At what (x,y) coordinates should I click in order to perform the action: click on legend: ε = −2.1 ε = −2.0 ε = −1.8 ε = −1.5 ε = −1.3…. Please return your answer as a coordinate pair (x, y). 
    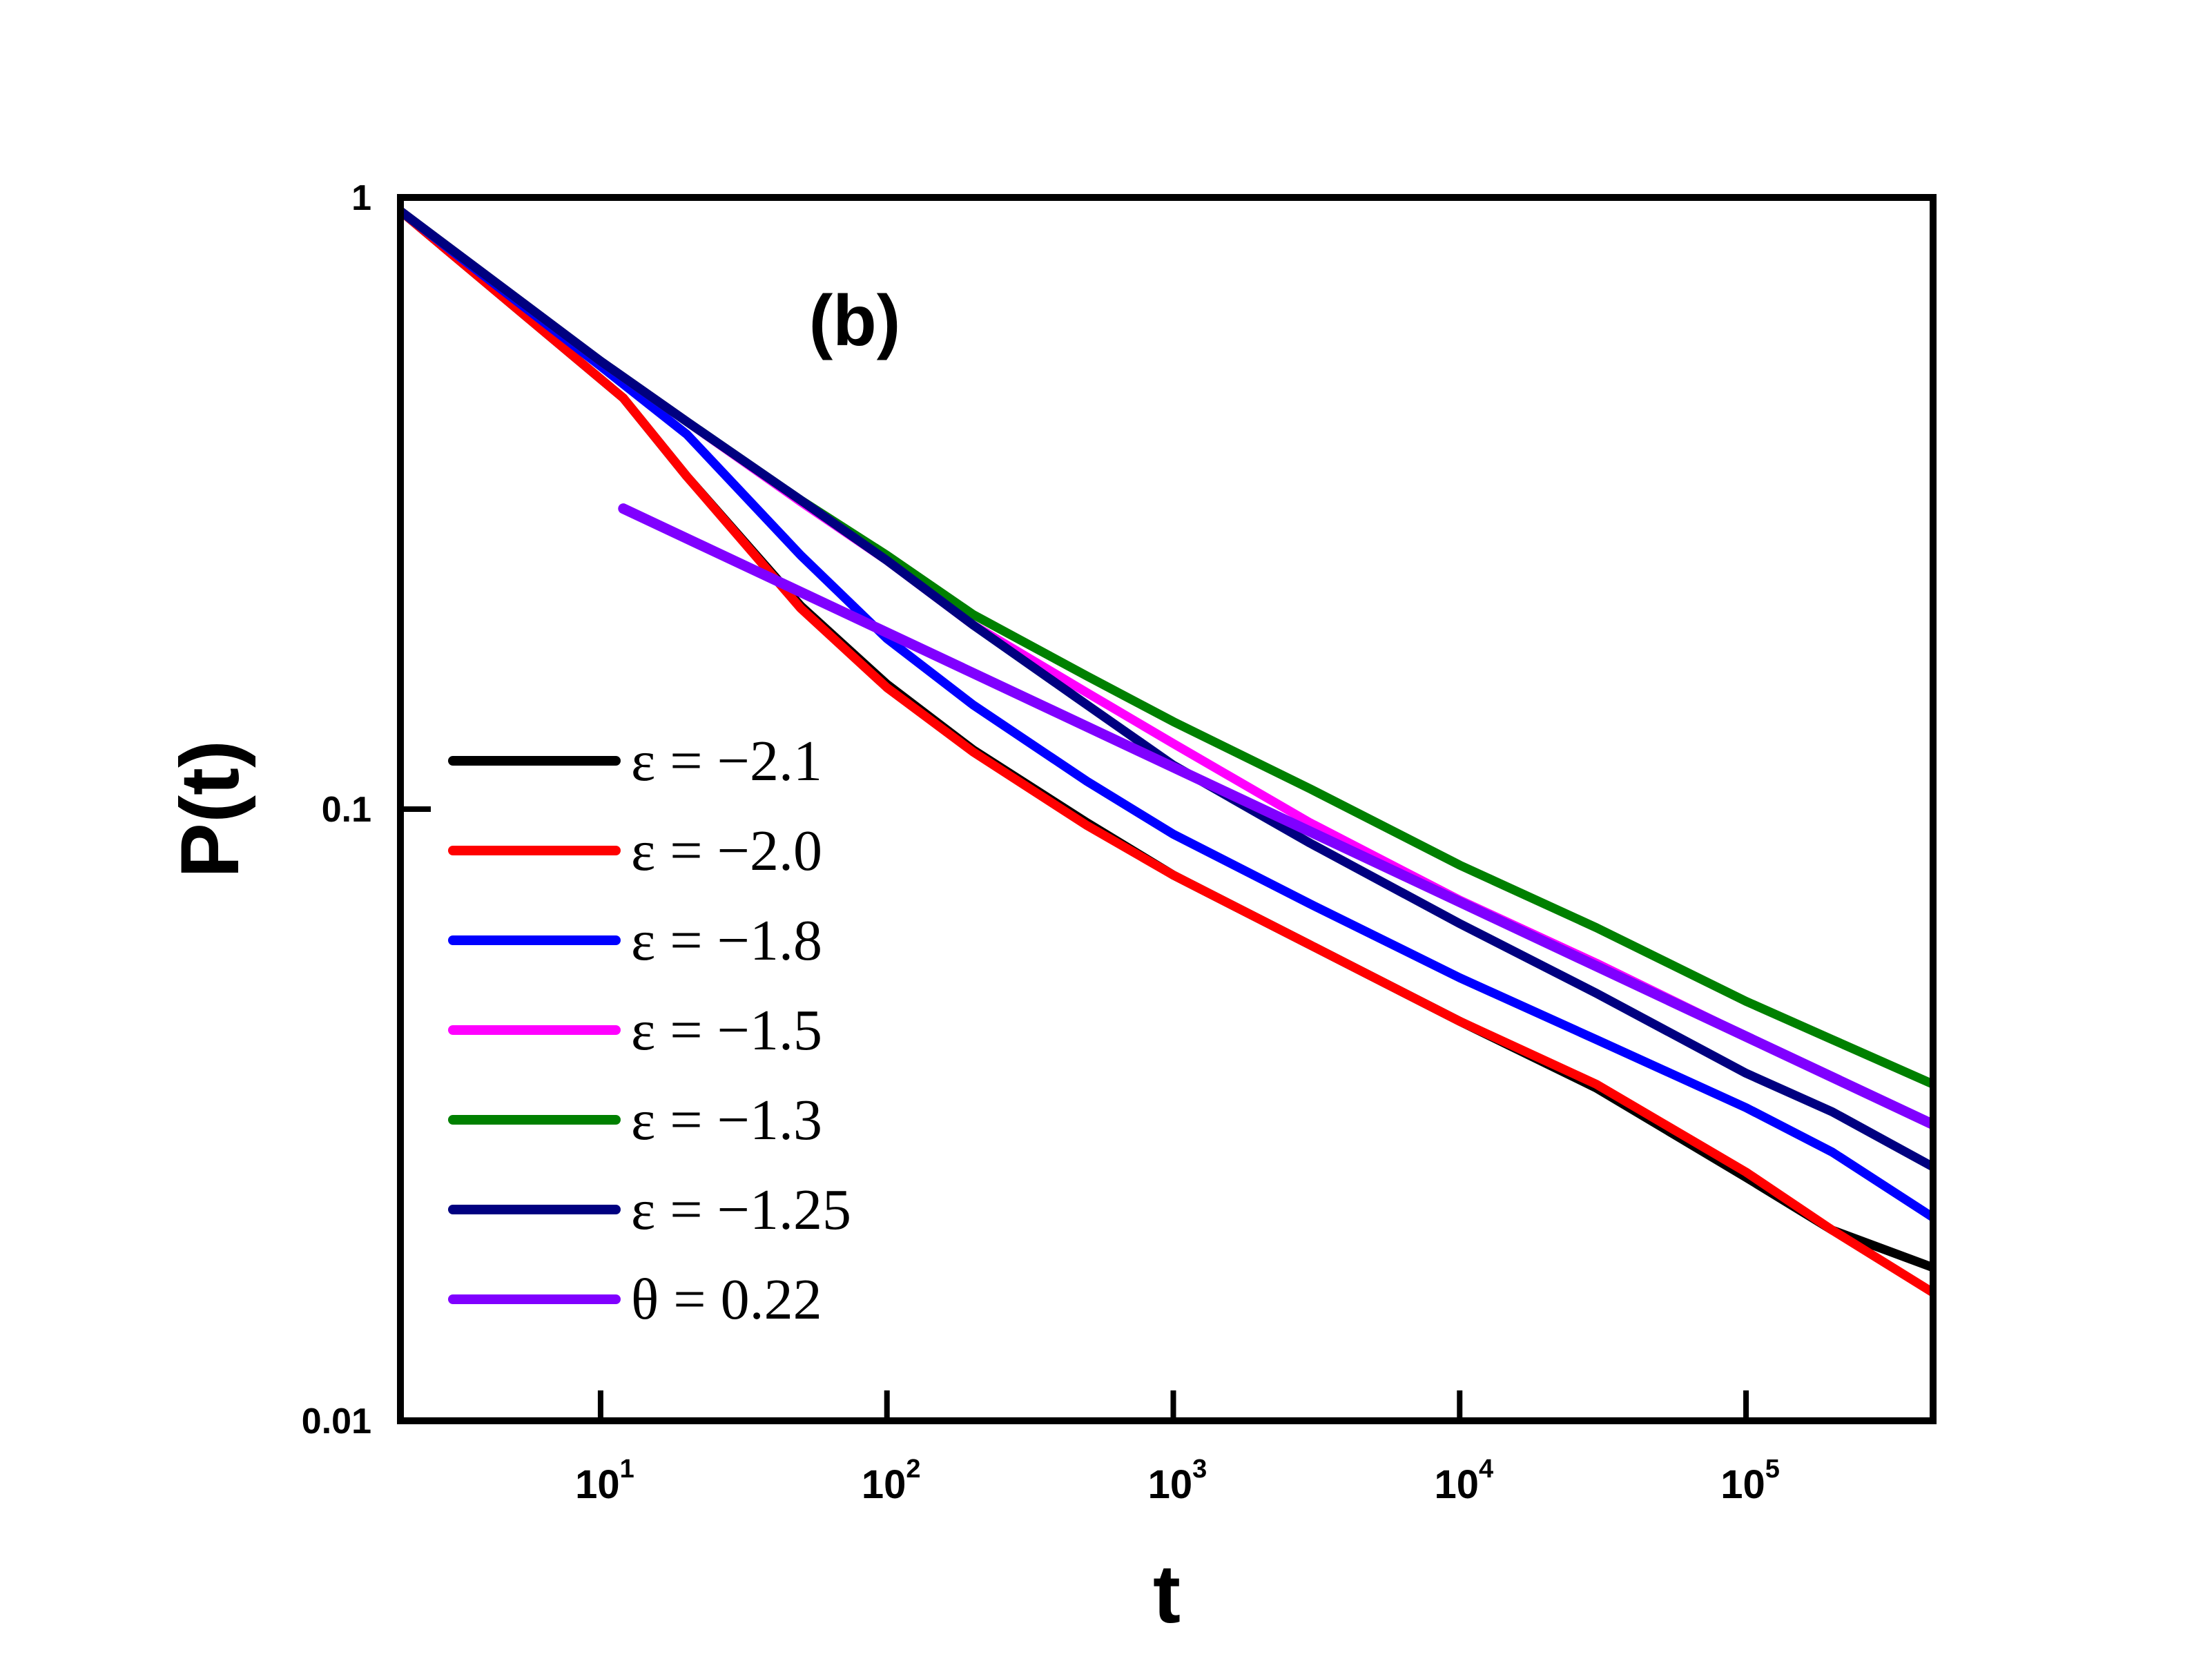
    Looking at the image, I should click on (650, 1030).